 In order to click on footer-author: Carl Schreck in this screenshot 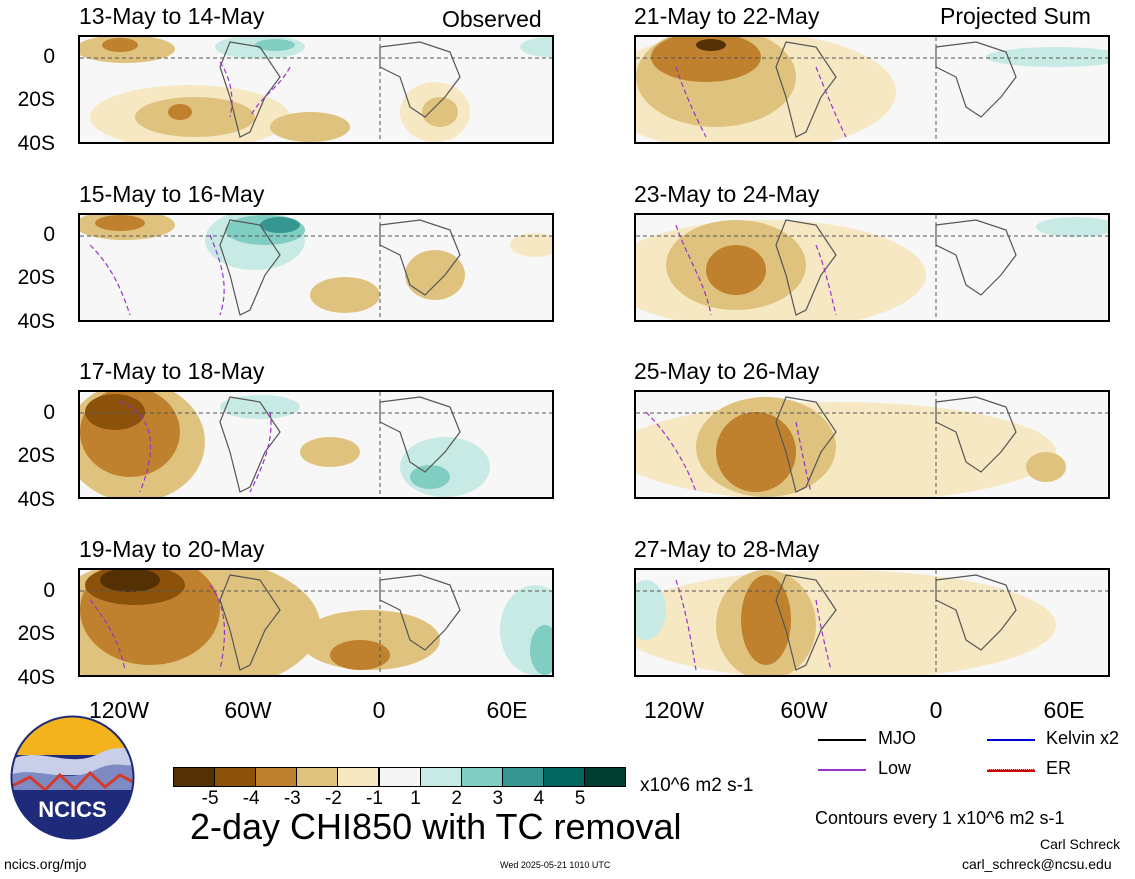, I will do `click(1080, 844)`.